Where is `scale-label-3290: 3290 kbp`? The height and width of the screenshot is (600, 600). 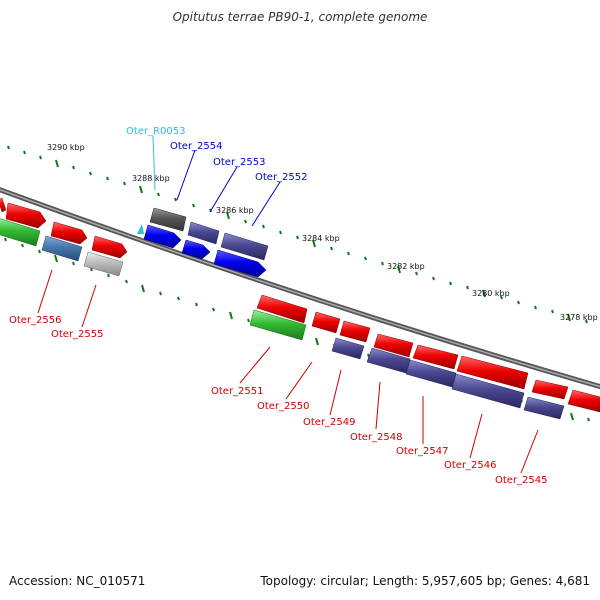
scale-label-3290: 3290 kbp is located at coordinates (66, 147).